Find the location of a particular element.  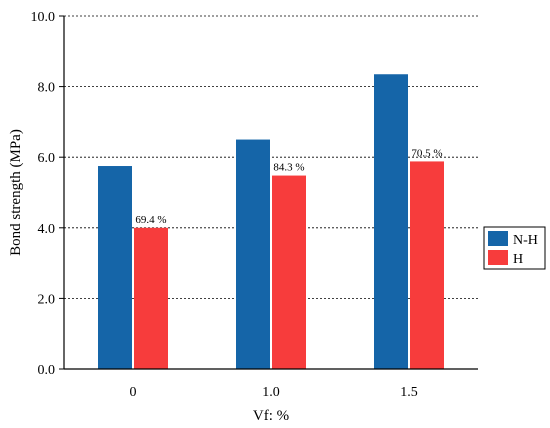

y-axis-ticks: 0.0 2.0 4.0 6.0 8.0 10.0 is located at coordinates (47, 194).